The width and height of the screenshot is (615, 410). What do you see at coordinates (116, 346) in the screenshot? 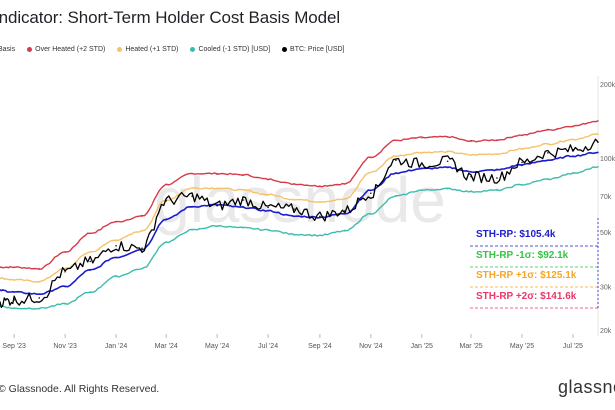
I see `x-tick-label: Jan '24` at bounding box center [116, 346].